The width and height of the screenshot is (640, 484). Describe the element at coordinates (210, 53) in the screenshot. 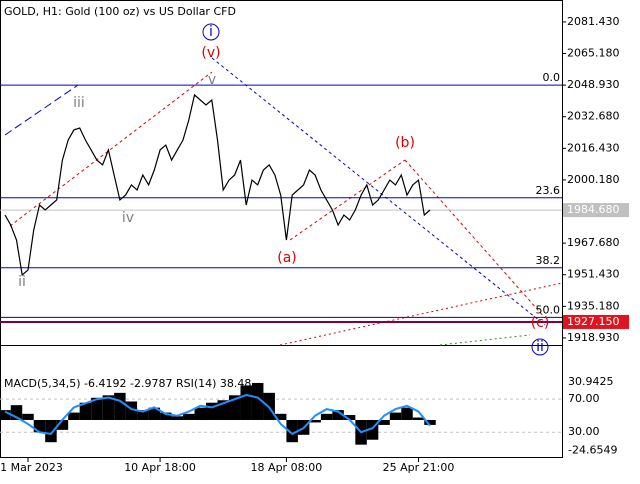

I see `wave-label: (v)` at that location.